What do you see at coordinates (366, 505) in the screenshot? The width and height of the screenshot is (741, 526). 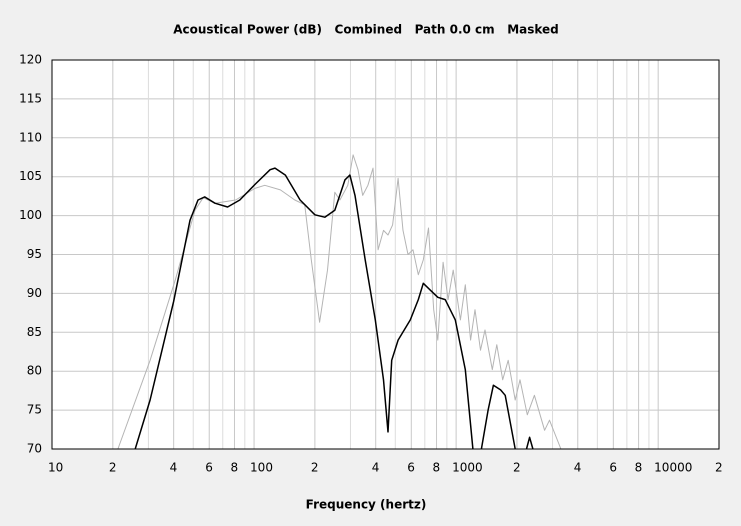 I see `x-axis-label: Frequency (hertz)` at bounding box center [366, 505].